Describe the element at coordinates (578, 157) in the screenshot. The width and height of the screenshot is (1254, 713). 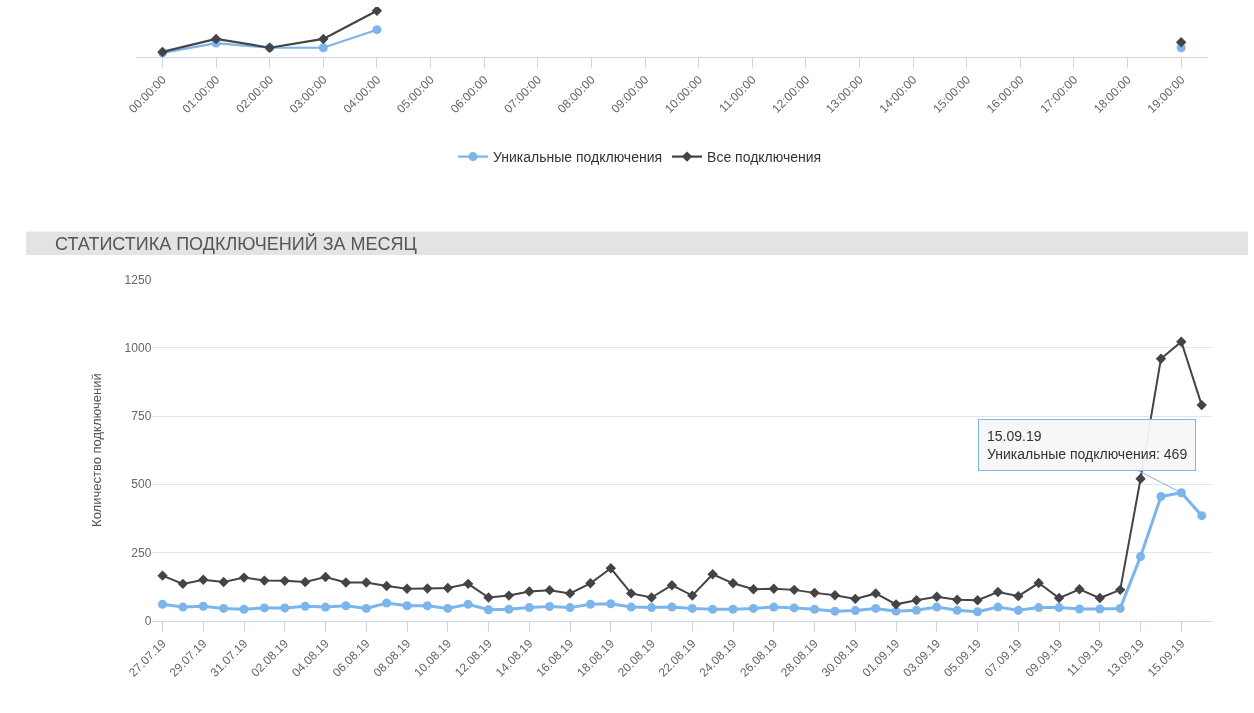
I see `legend-label: Уникальные подключения` at that location.